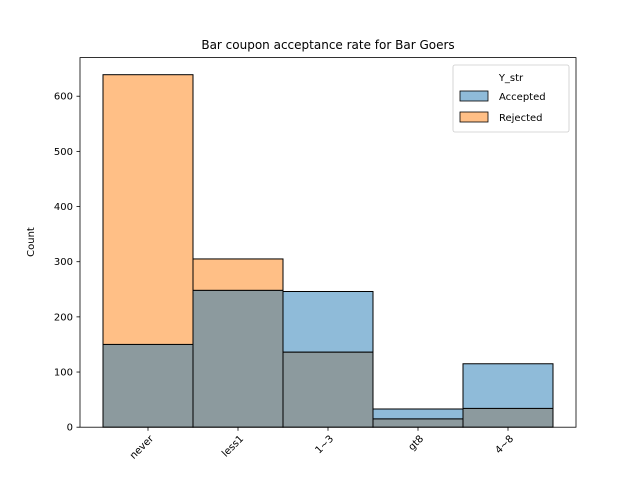  I want to click on y-axis-label: Count, so click(31, 242).